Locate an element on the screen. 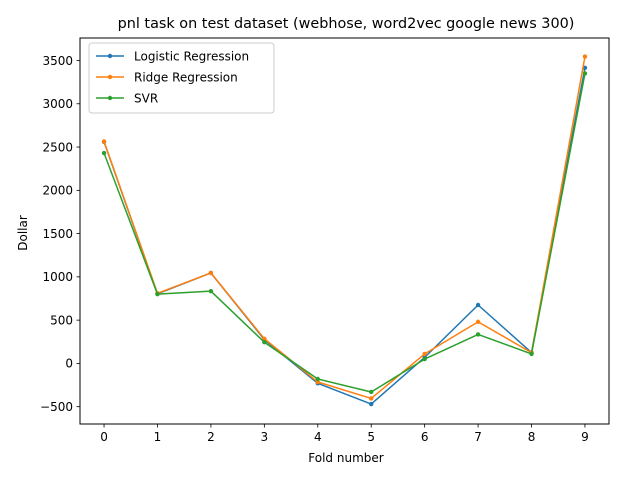 The width and height of the screenshot is (640, 480). x-tick-label: 6 is located at coordinates (425, 437).